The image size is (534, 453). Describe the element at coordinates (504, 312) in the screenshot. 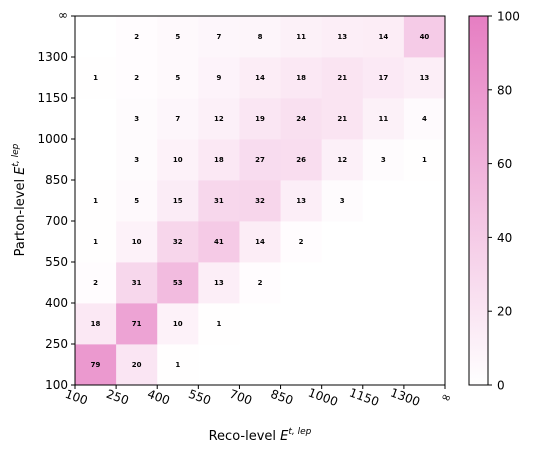

I see `colorbar-tick-label: 20` at that location.